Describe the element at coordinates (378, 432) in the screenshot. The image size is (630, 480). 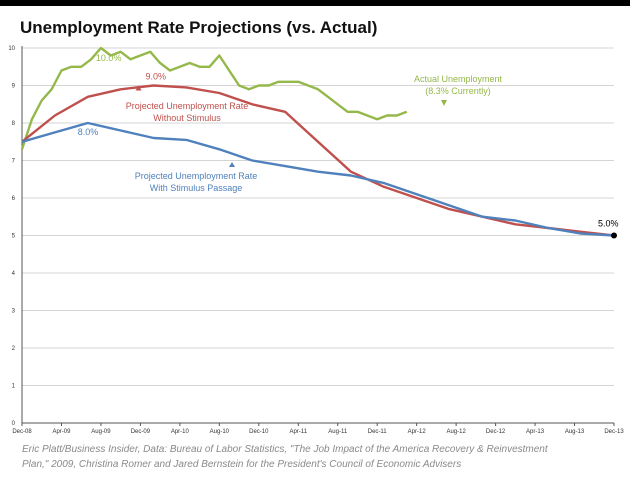
I see `x-tick-label: Dec-11` at that location.